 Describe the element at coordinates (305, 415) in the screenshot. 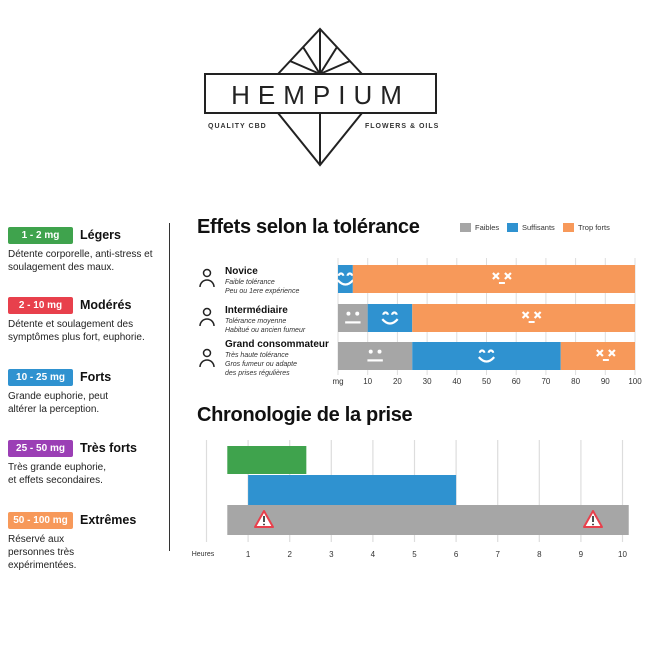

I see `timeline-chart-title: Chronologie de la prise` at that location.